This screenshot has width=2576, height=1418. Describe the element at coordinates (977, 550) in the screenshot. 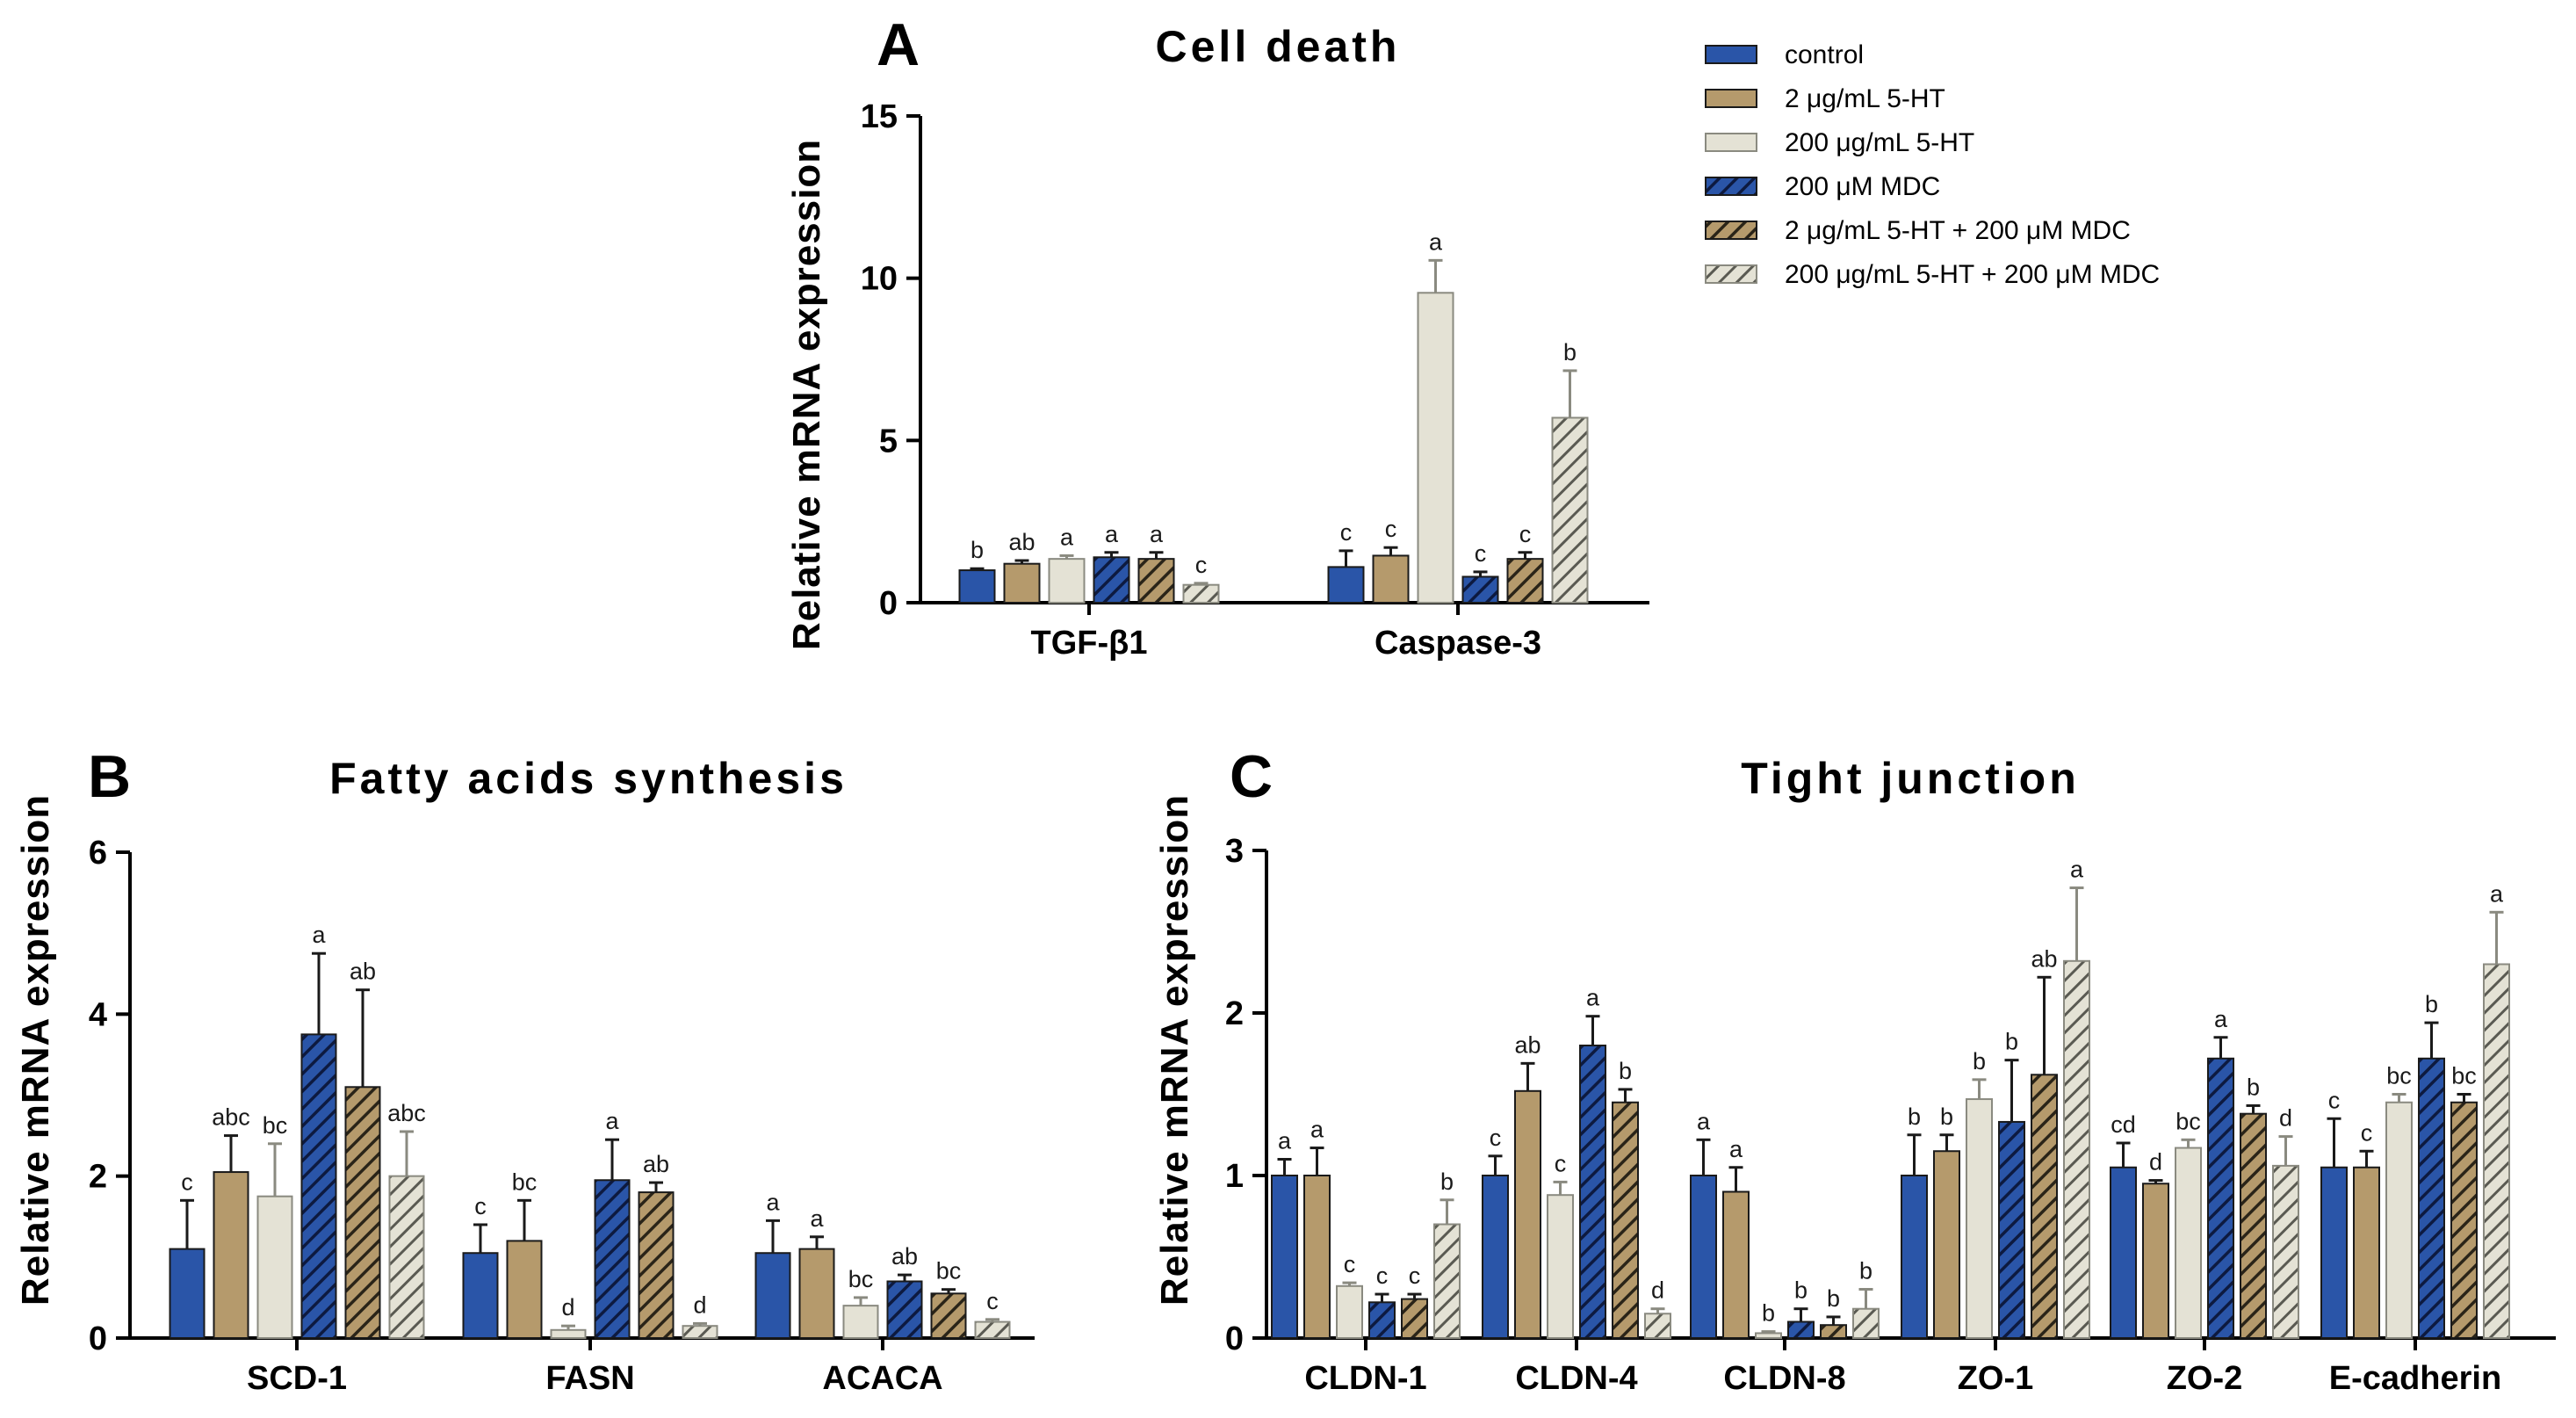

I see `panel-a-tgf-beta1-control-significance-label: b` at that location.